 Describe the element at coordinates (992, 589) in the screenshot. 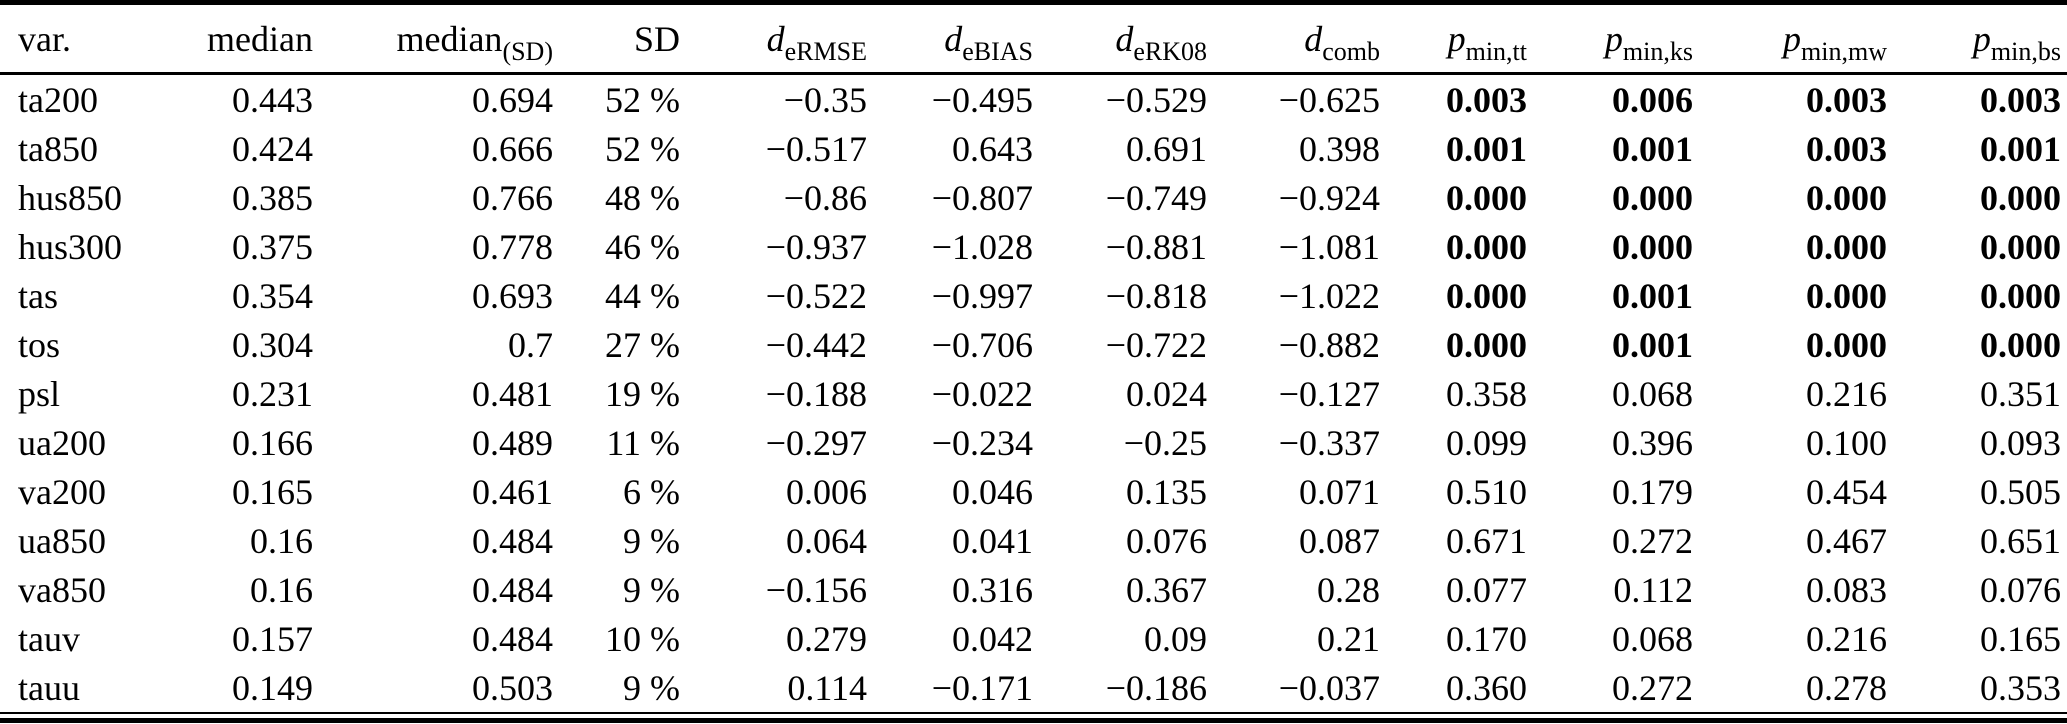

I see `value-cell: 0.316` at that location.